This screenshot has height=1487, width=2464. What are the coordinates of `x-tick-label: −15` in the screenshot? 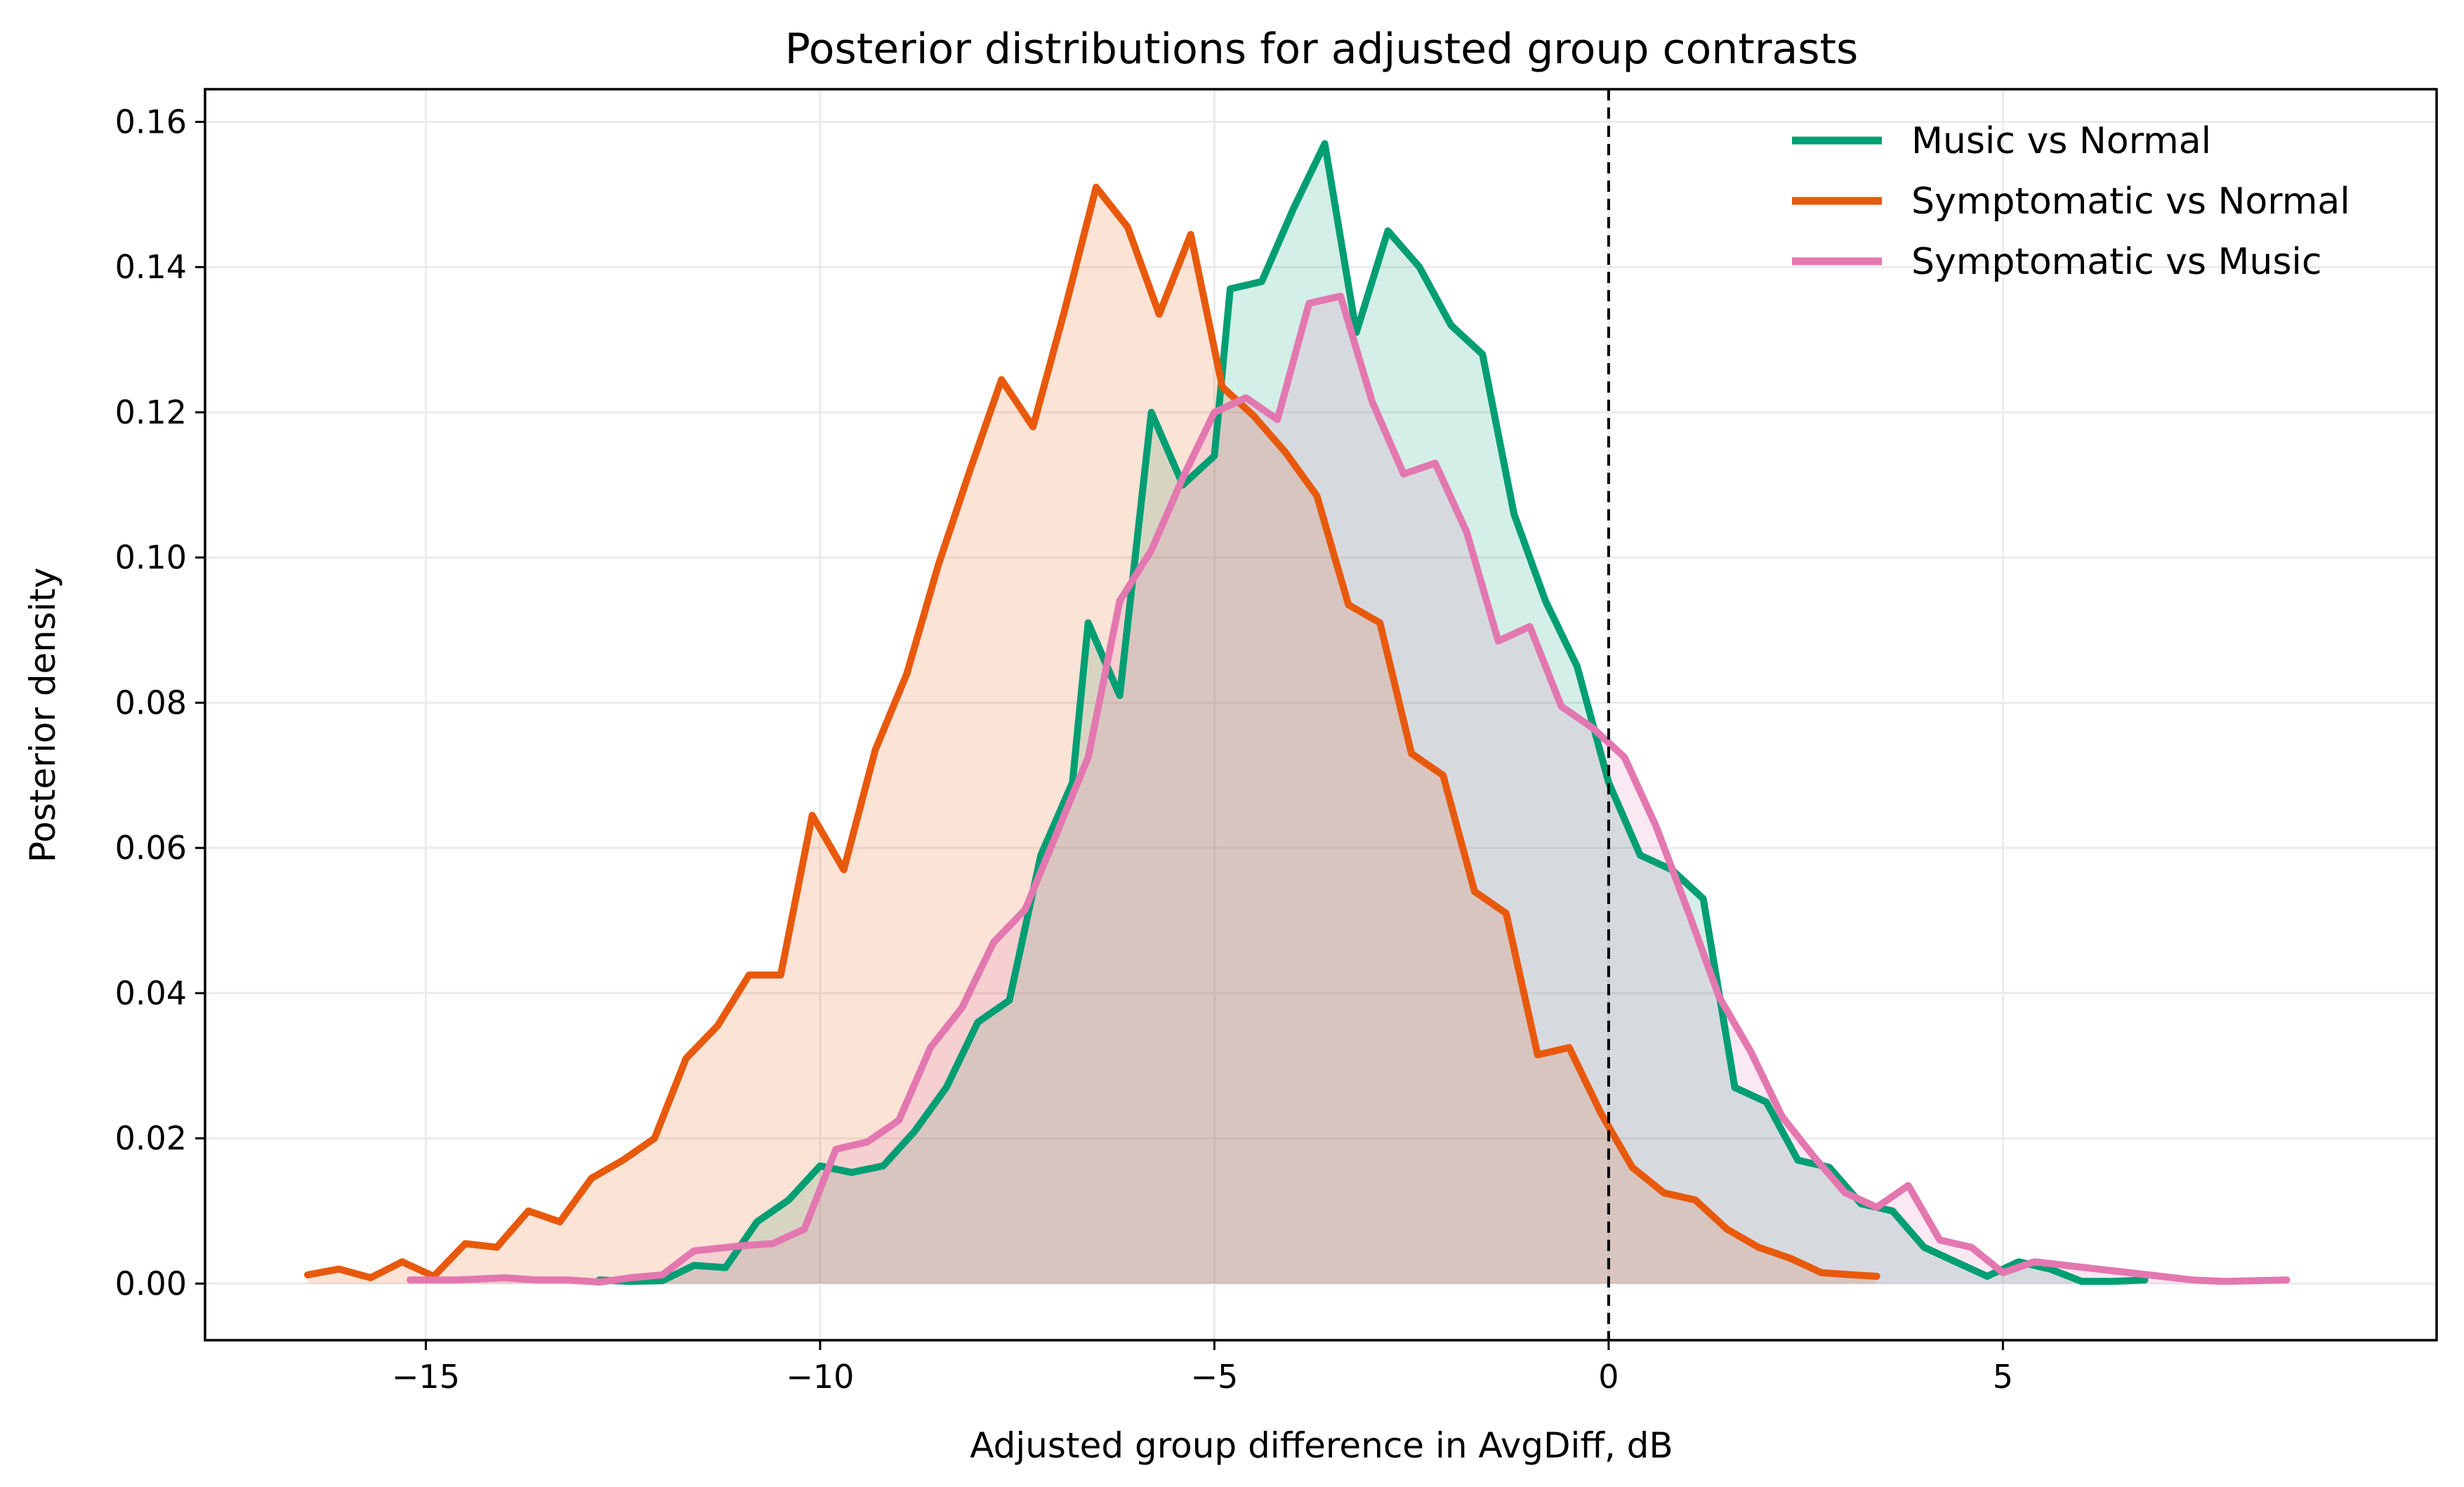 It's located at (426, 1377).